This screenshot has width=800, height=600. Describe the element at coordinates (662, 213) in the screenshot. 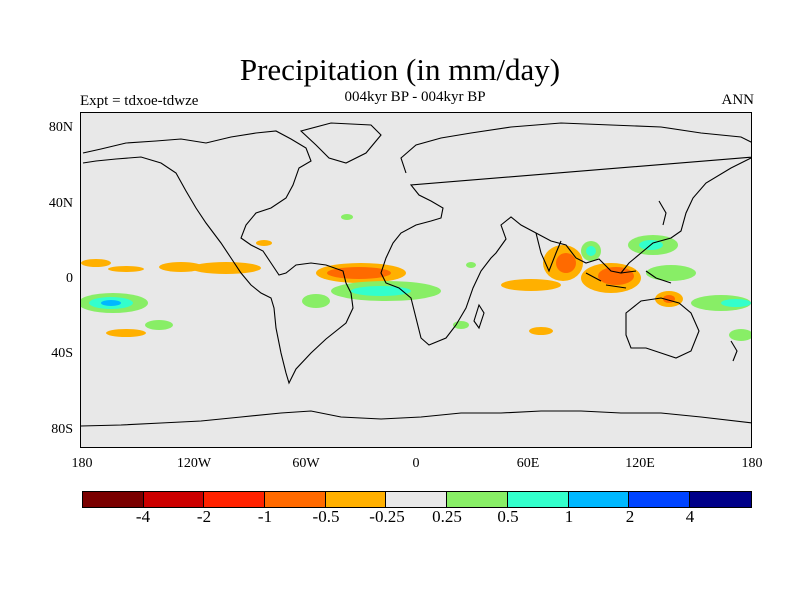

I see `coastline-japan` at that location.